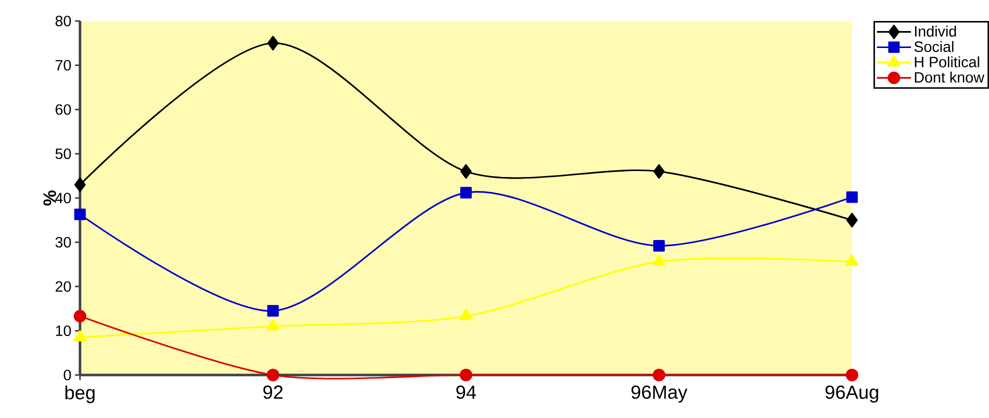 This screenshot has width=989, height=418. Describe the element at coordinates (466, 392) in the screenshot. I see `x-tick-label: 94` at that location.